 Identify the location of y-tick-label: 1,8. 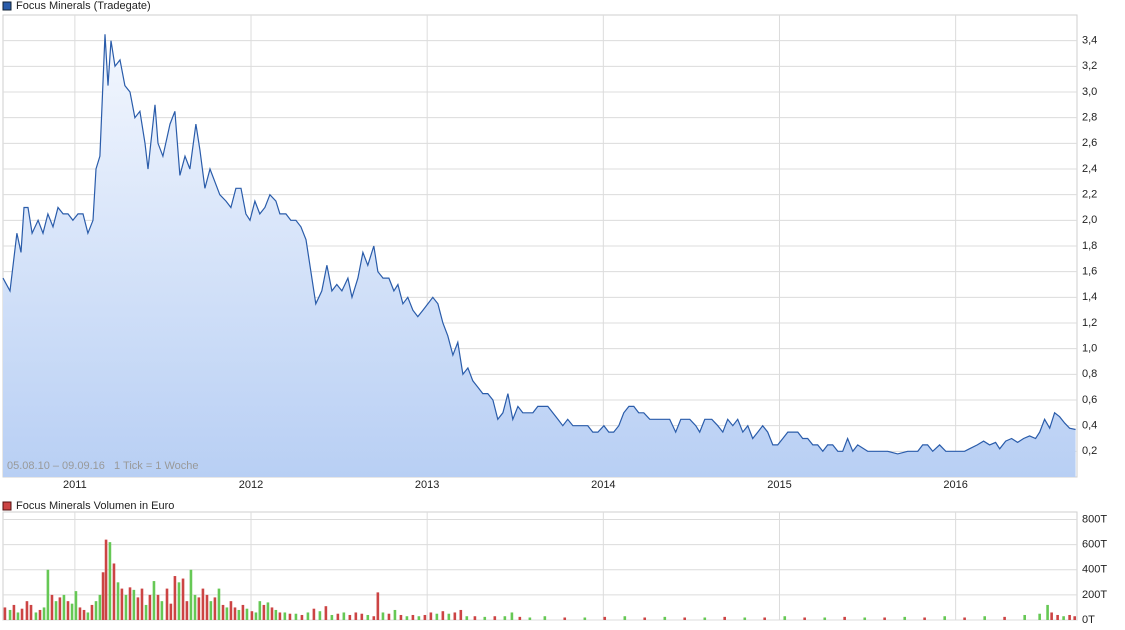
(1089, 246).